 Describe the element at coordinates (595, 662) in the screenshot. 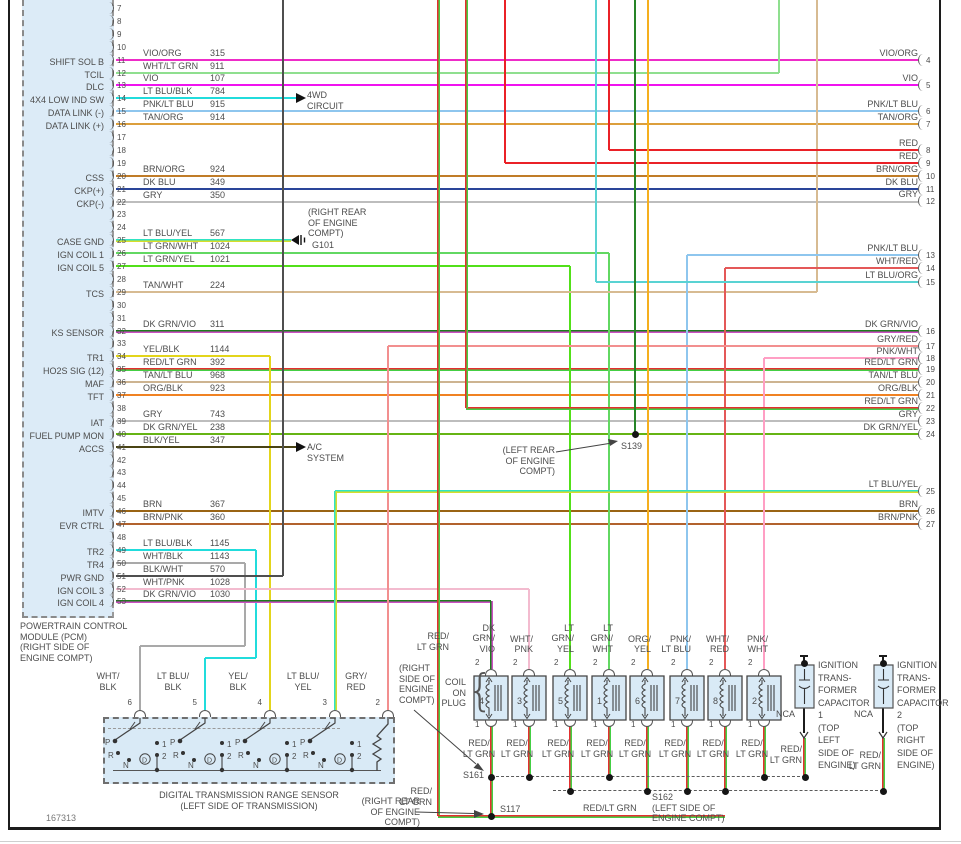

I see `coil-pin-top-number: 2` at that location.